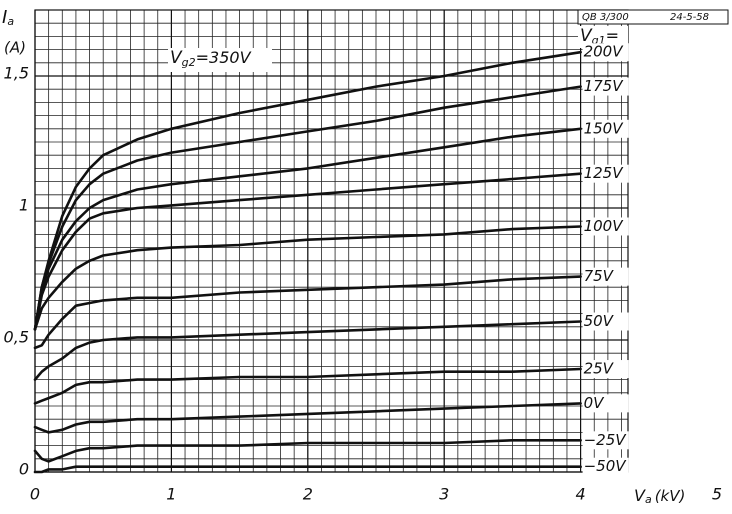 This screenshot has width=732, height=514. What do you see at coordinates (581, 494) in the screenshot?
I see `x-tick-label: 4` at bounding box center [581, 494].